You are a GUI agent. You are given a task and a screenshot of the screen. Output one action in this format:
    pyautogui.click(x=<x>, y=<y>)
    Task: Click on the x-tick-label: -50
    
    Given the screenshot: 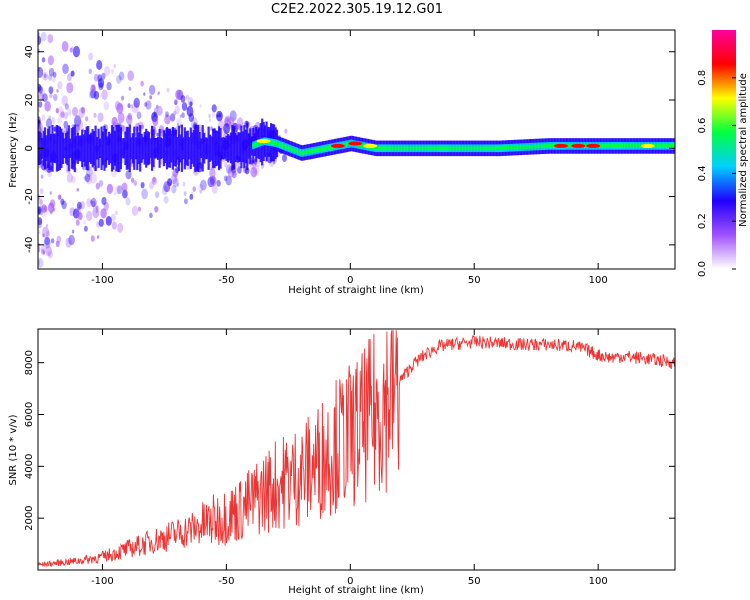 What is the action you would take?
    pyautogui.click(x=226, y=280)
    